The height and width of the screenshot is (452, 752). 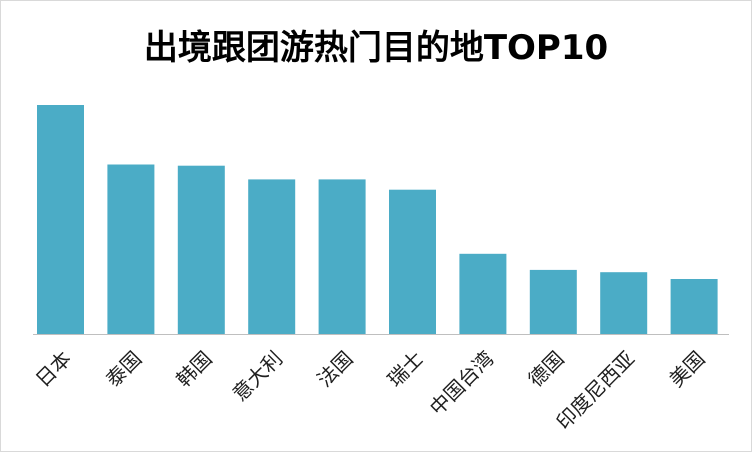 What do you see at coordinates (686, 368) in the screenshot?
I see `category-label-9: 美国` at bounding box center [686, 368].